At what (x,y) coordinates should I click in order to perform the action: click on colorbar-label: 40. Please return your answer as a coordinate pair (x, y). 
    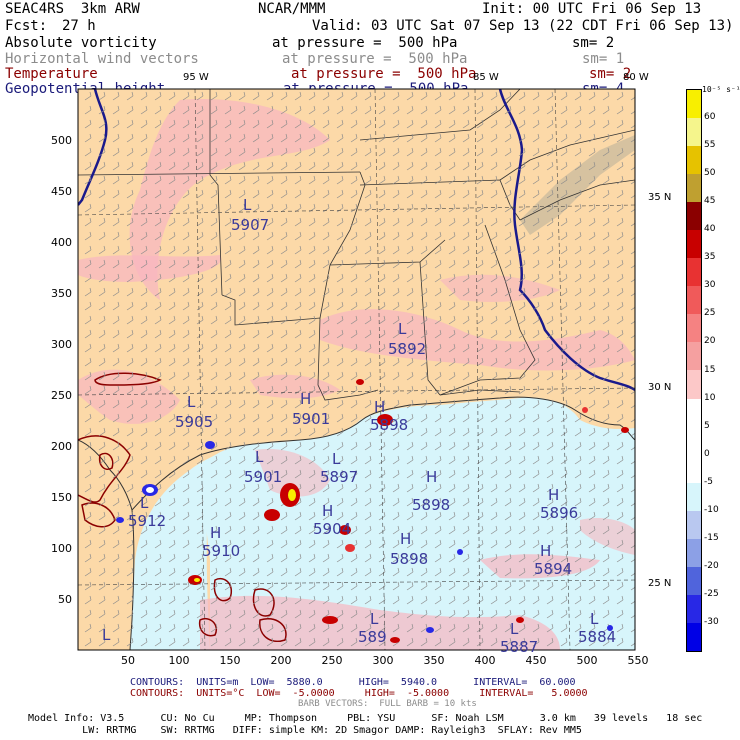
    Looking at the image, I should click on (710, 229).